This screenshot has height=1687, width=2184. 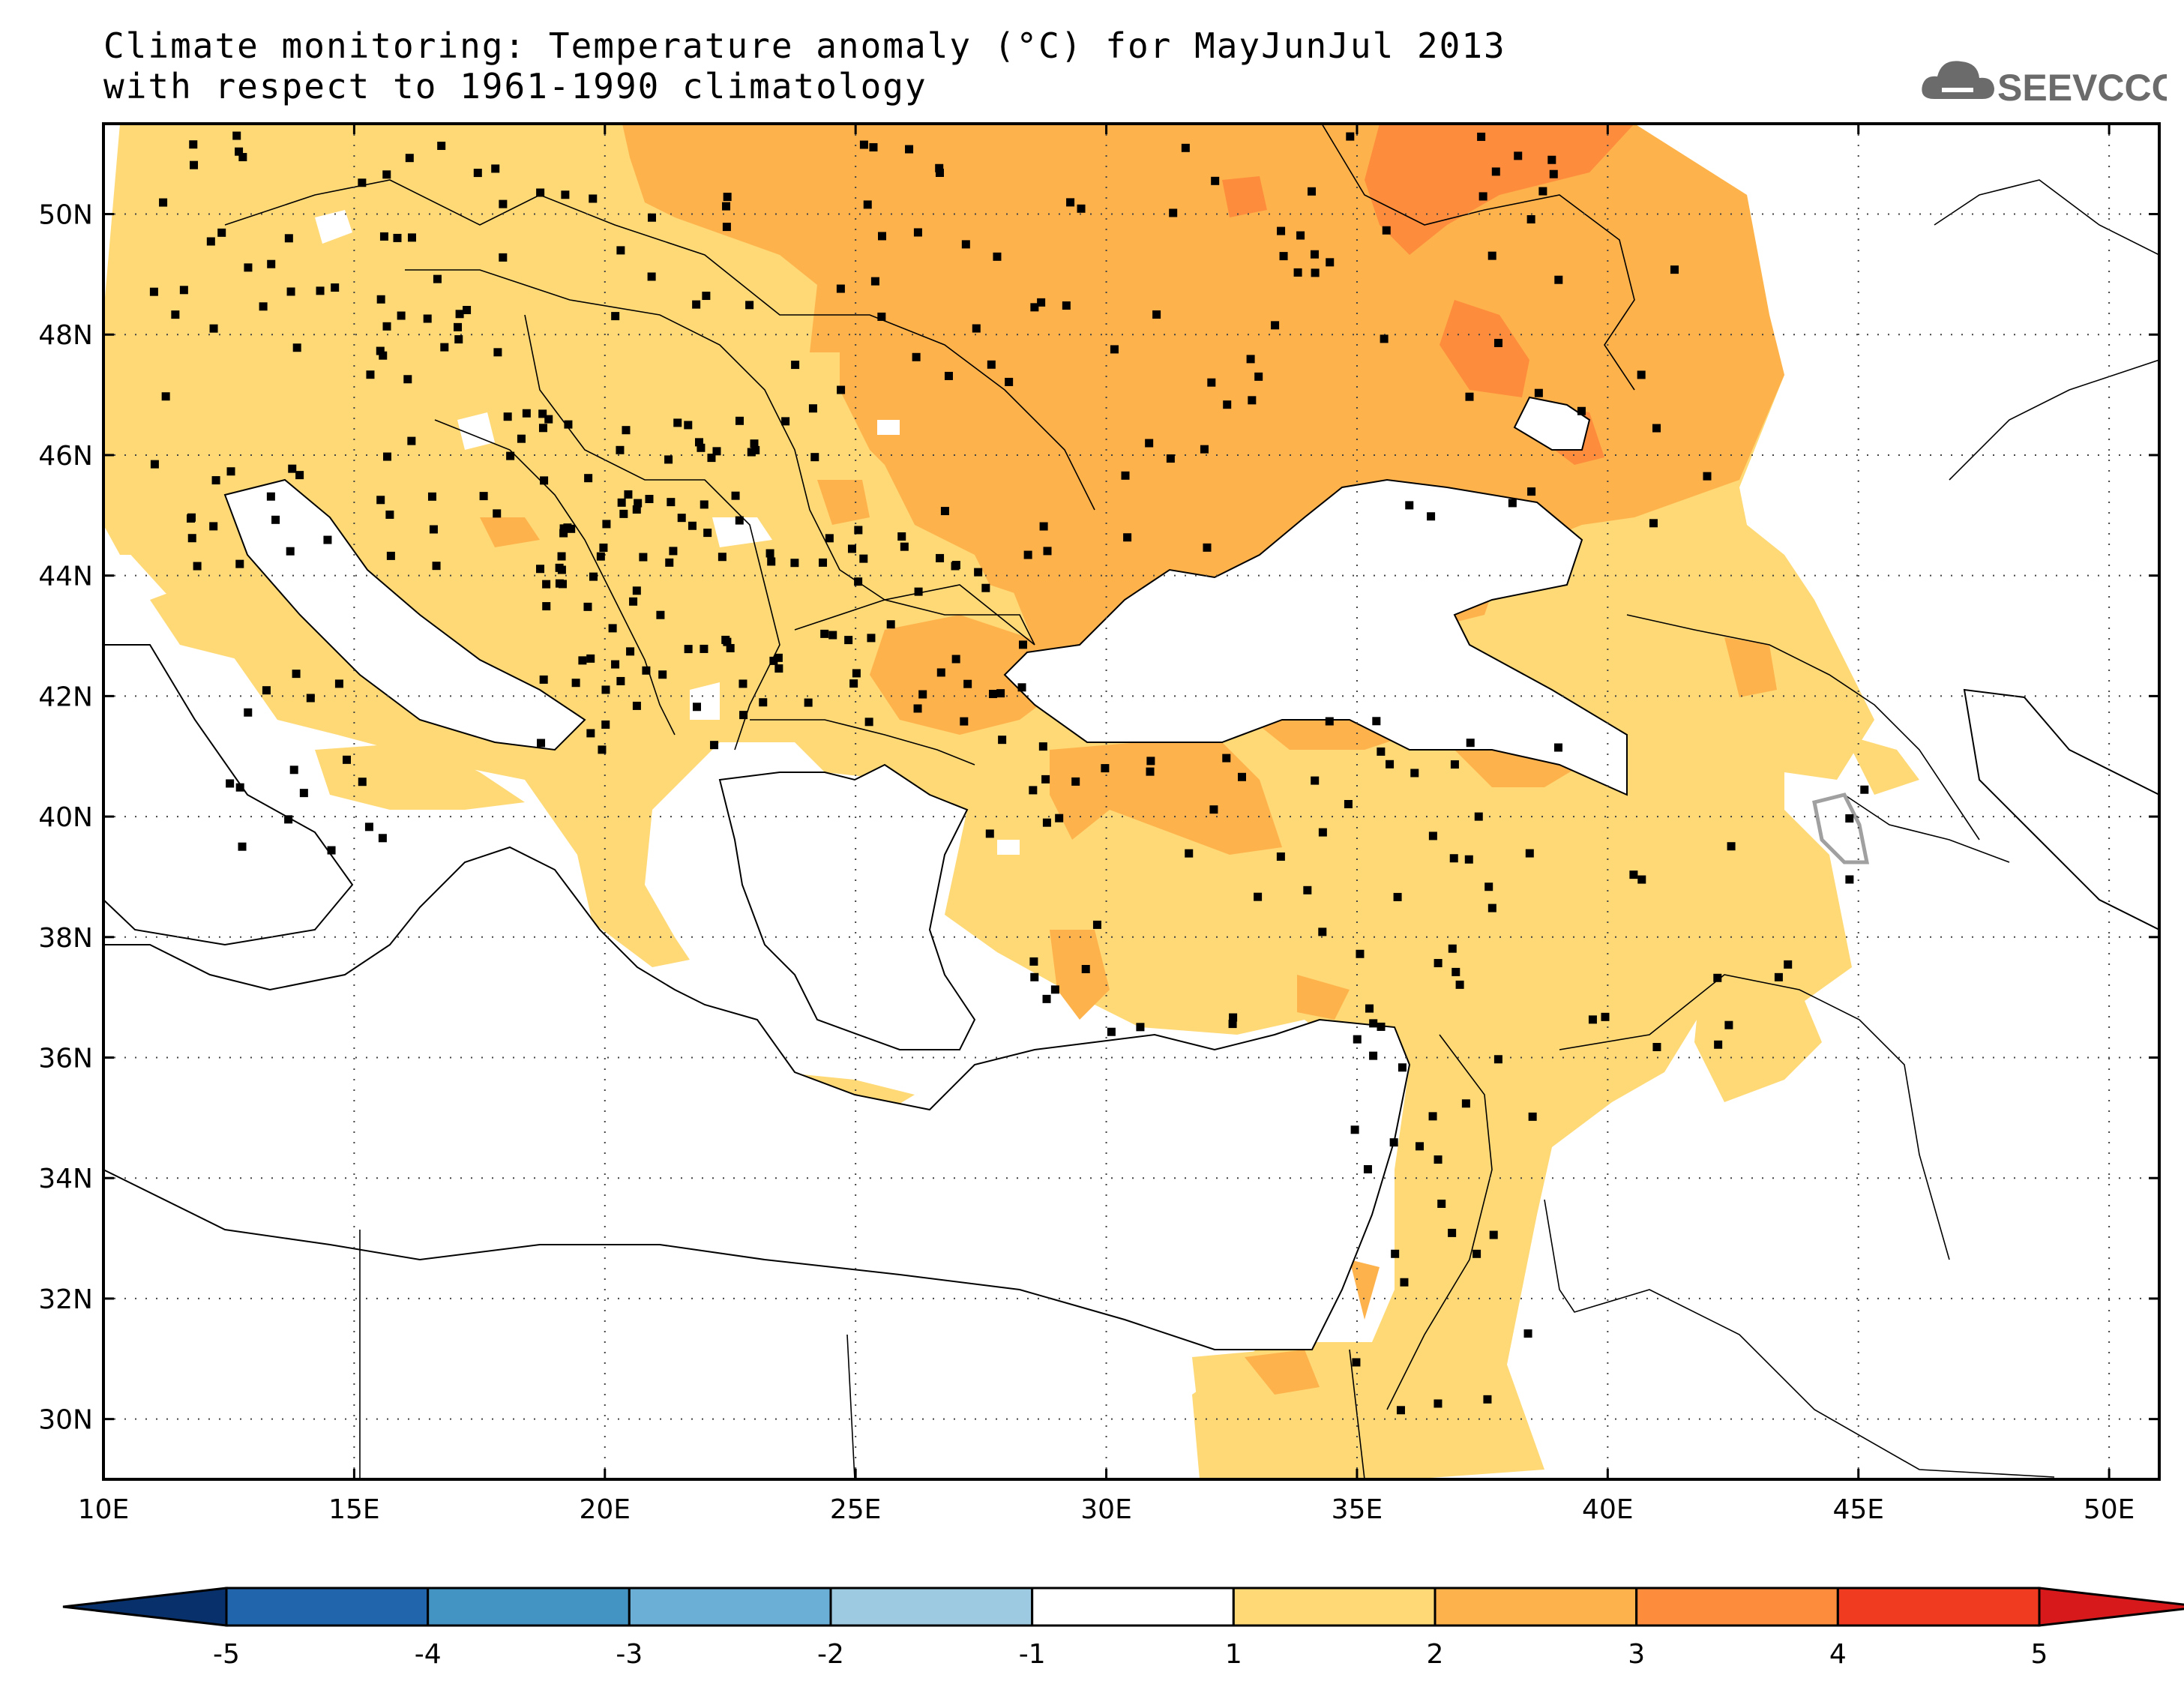 What do you see at coordinates (856, 1509) in the screenshot?
I see `longitude-label: 25E` at bounding box center [856, 1509].